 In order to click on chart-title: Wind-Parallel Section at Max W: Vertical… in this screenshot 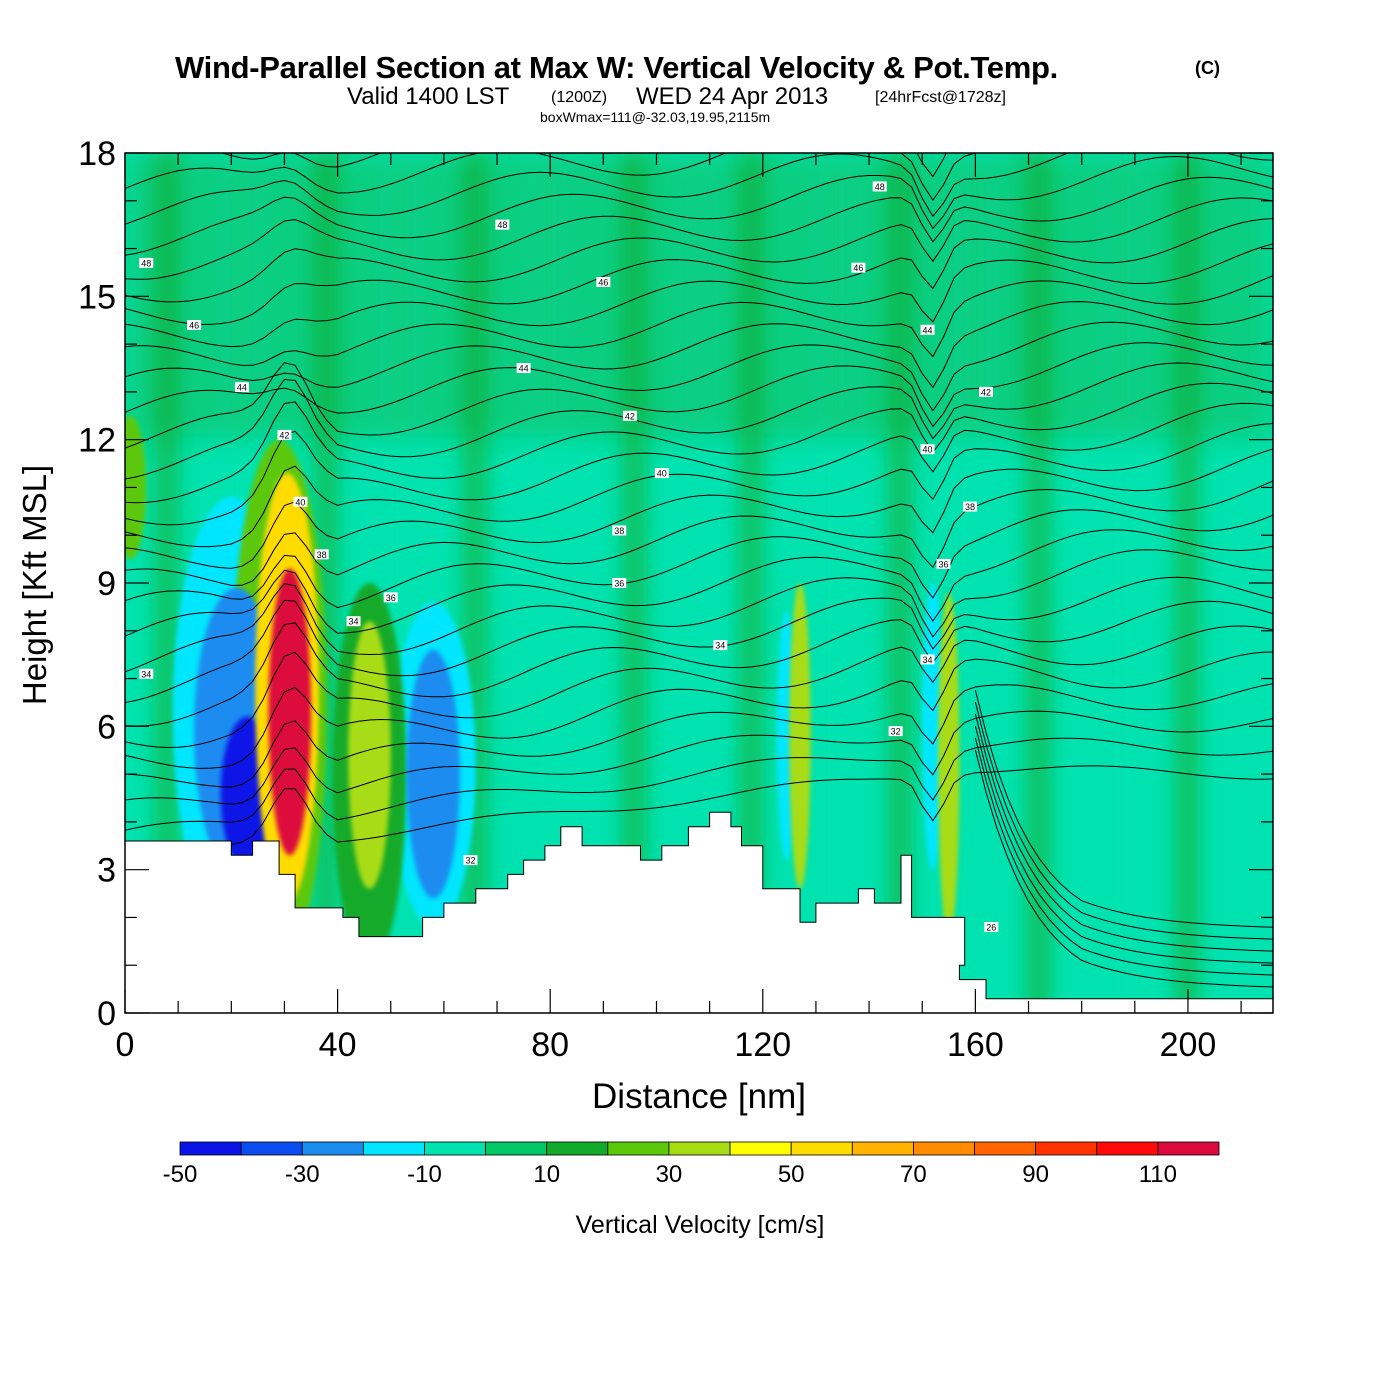, I will do `click(616, 67)`.